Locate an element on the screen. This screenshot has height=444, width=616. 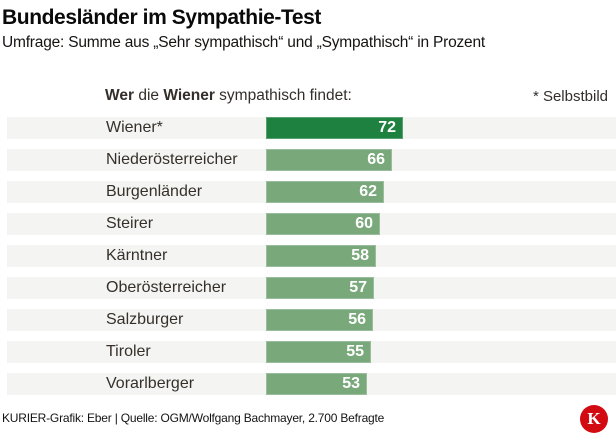
bar-value: 56 is located at coordinates (357, 319).